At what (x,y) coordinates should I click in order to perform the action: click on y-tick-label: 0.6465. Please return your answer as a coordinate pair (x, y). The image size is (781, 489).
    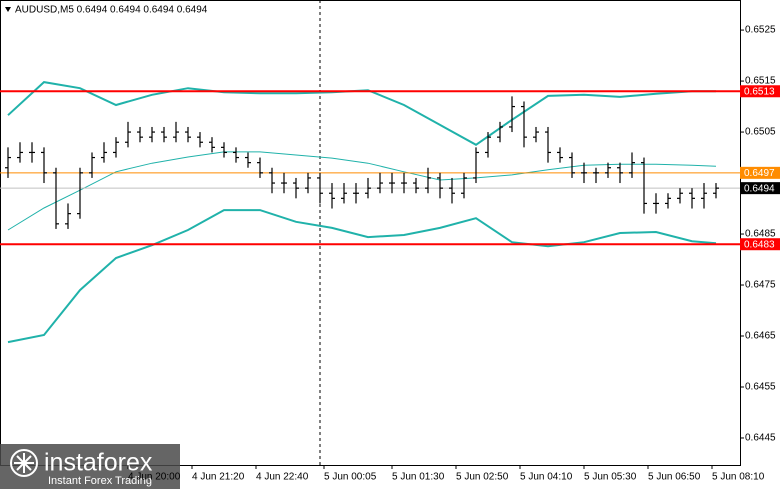
    Looking at the image, I should click on (760, 336).